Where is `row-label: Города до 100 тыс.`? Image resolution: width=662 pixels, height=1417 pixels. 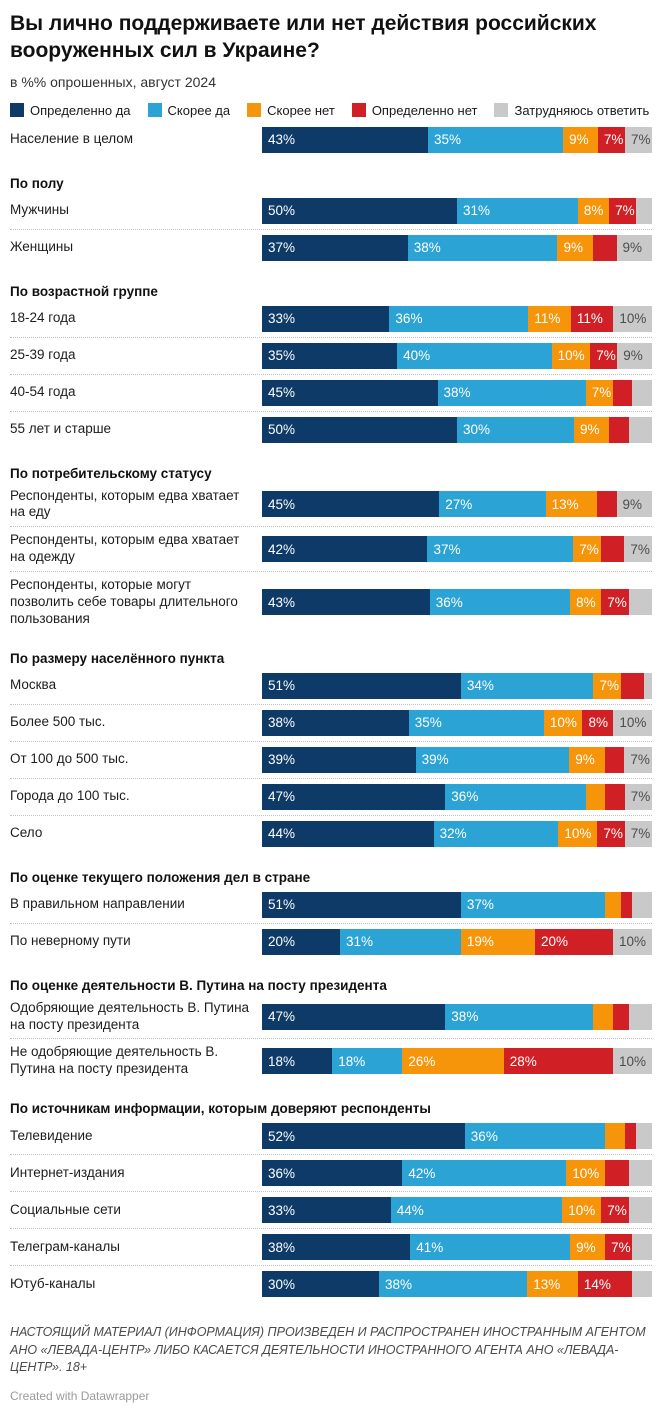
row-label: Города до 100 тыс. is located at coordinates (70, 796).